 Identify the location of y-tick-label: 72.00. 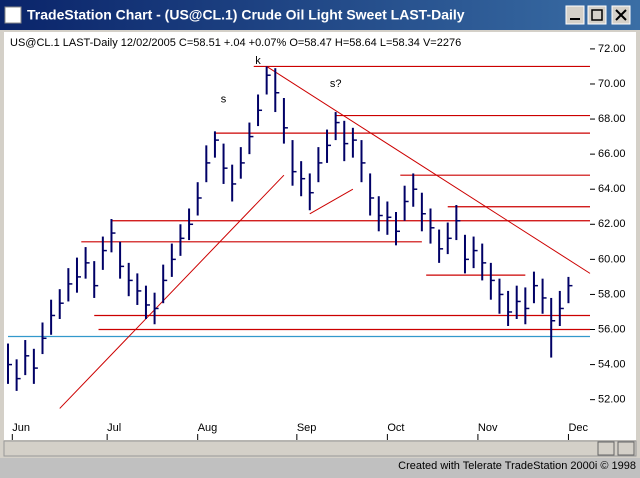
(612, 49).